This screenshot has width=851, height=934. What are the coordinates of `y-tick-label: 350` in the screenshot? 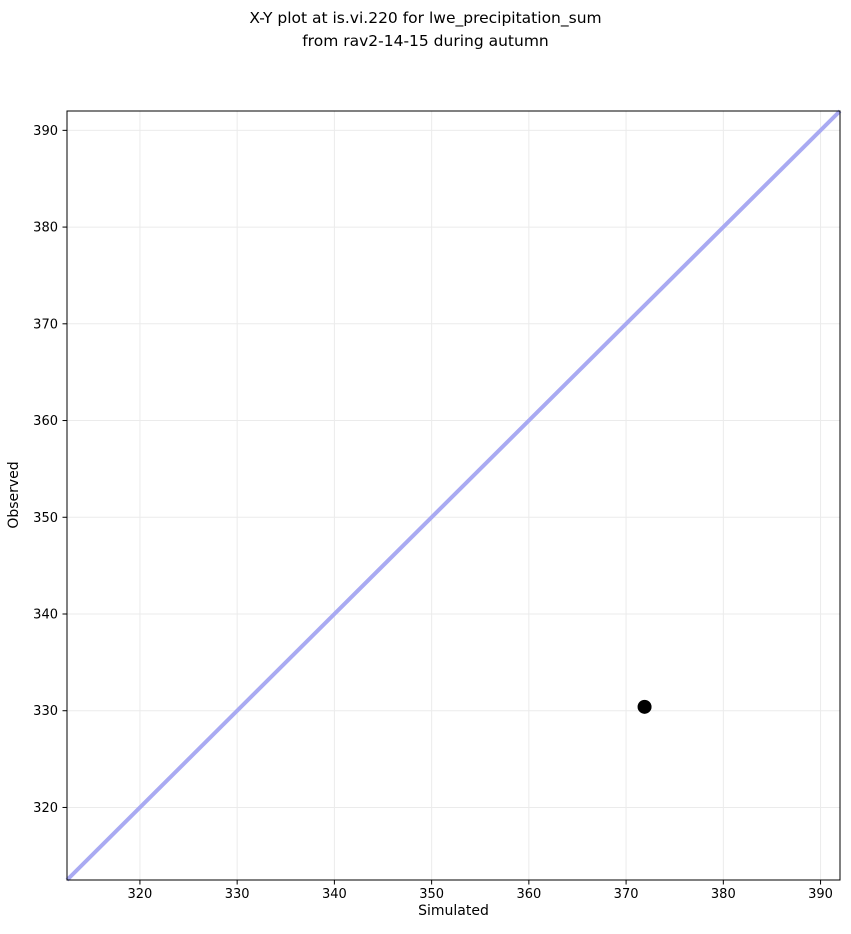 It's located at (45, 518).